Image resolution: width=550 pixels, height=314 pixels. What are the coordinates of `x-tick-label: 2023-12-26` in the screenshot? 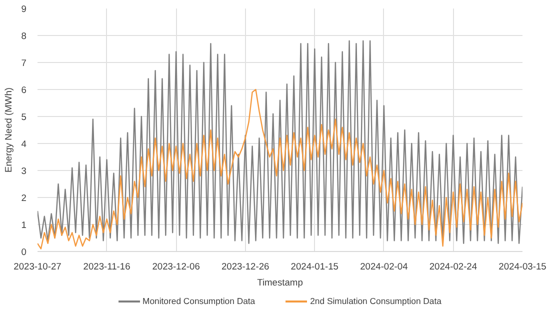 It's located at (246, 267).